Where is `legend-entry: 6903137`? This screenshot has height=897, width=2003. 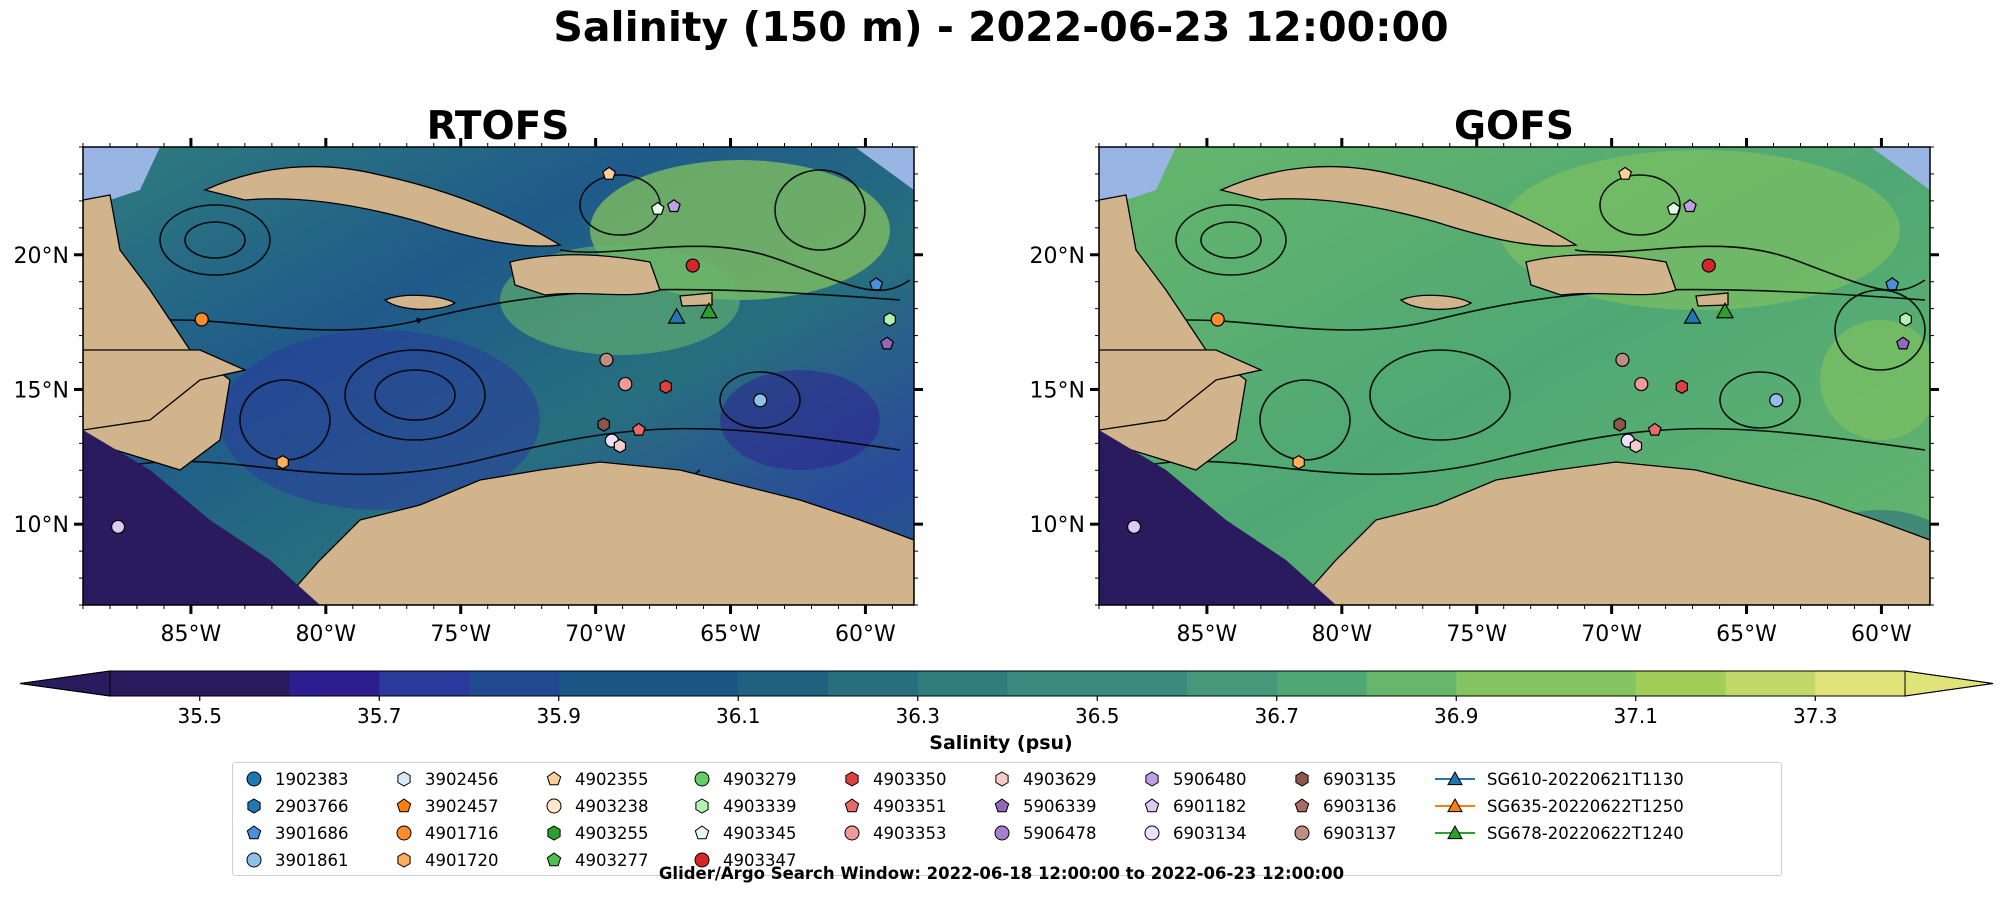
legend-entry: 6903137 is located at coordinates (1344, 833).